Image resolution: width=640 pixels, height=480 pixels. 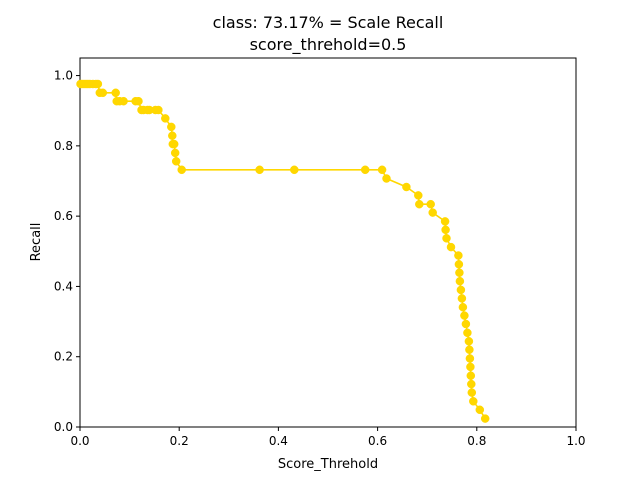 What do you see at coordinates (328, 22) in the screenshot?
I see `chart-title: class: 73.17% = Scale Recall` at bounding box center [328, 22].